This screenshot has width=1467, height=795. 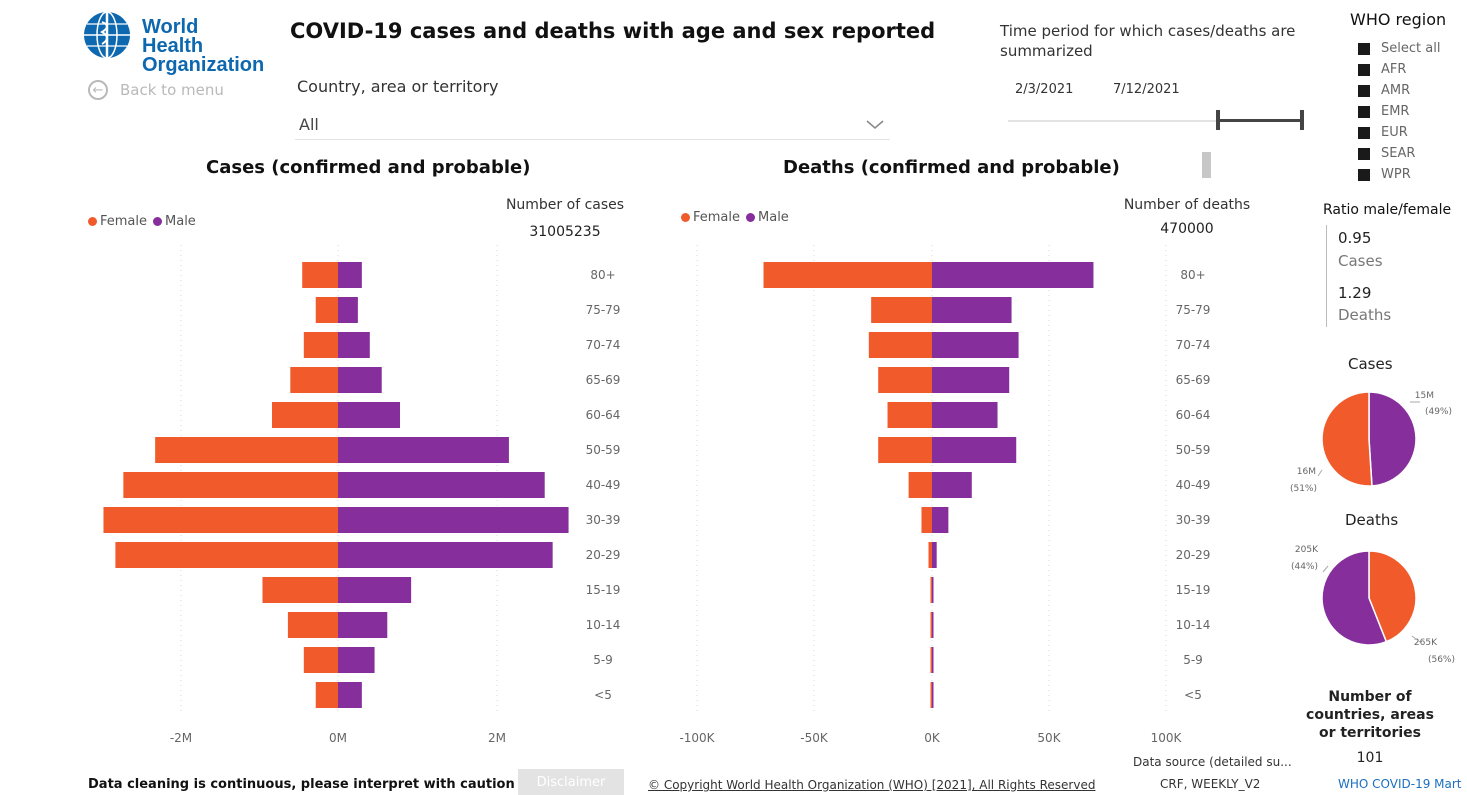 What do you see at coordinates (309, 124) in the screenshot?
I see `country-selected-value: All` at bounding box center [309, 124].